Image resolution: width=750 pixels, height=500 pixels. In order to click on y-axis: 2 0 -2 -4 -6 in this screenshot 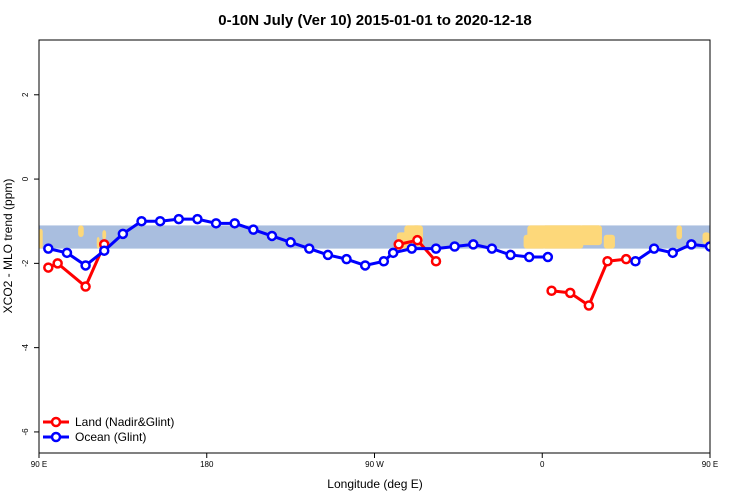, I will do `click(30, 263)`.